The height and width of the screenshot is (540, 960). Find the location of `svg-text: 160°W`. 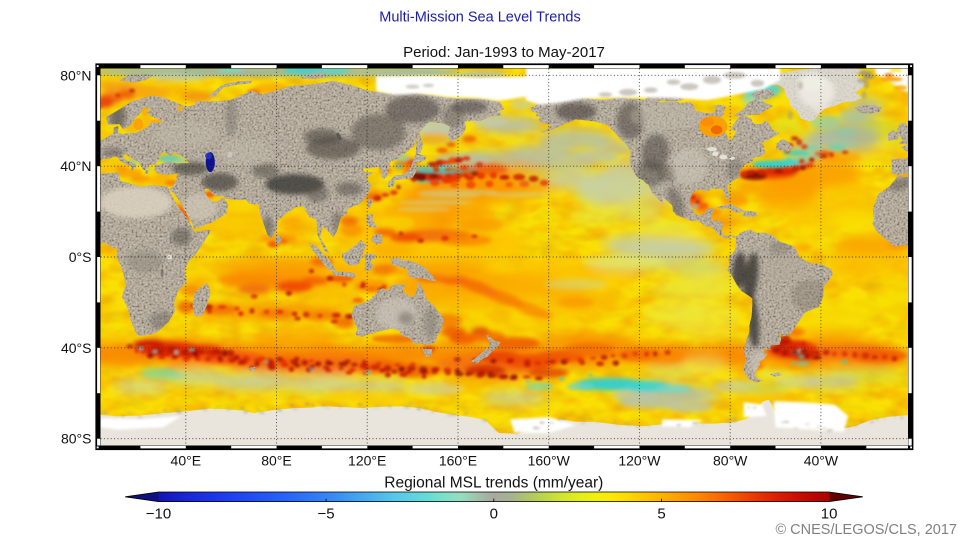

svg-text: 160°W is located at coordinates (549, 461).